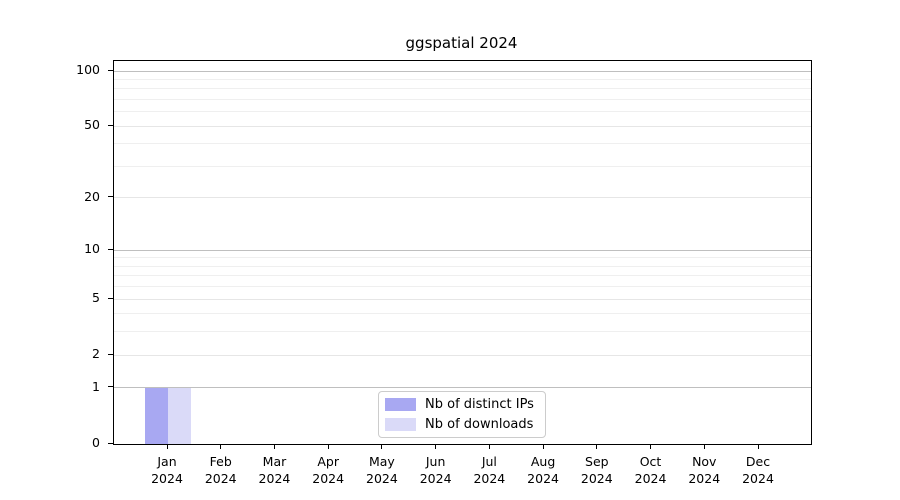 The width and height of the screenshot is (900, 500). Describe the element at coordinates (479, 424) in the screenshot. I see `legend-label-downloads: Nb of downloads` at that location.